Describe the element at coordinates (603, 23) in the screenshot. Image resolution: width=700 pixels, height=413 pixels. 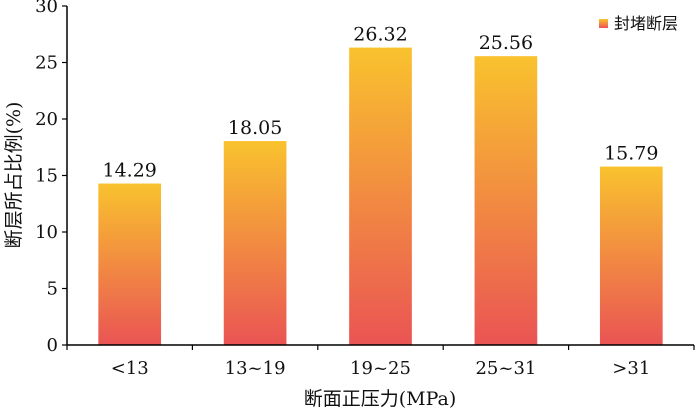
I see `legend-swatch` at that location.